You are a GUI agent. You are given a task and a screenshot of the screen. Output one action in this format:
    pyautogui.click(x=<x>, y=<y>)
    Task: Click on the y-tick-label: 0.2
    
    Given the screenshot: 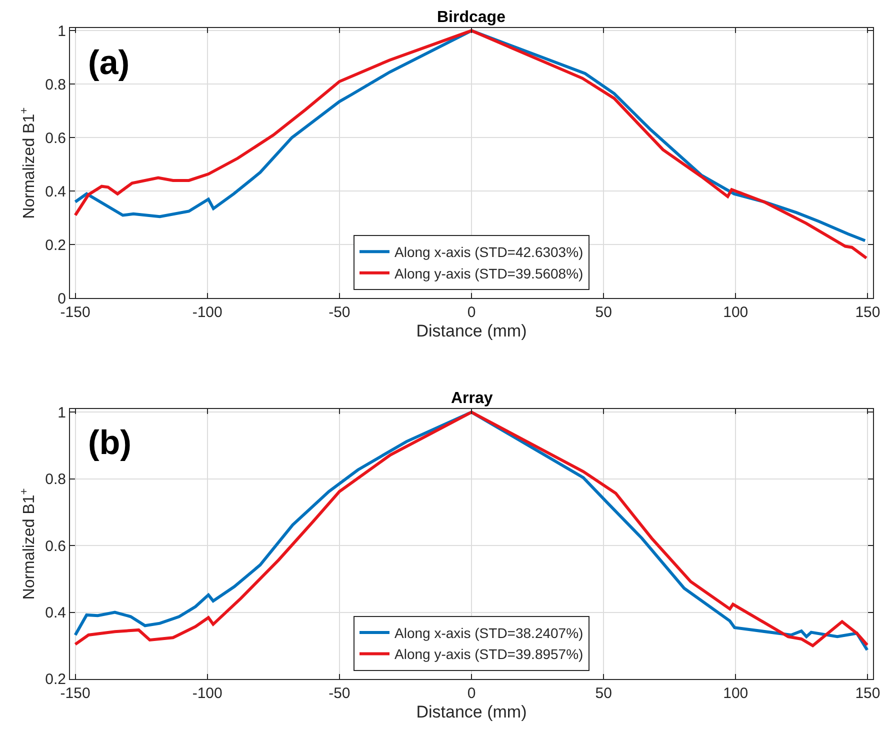 What is the action you would take?
    pyautogui.click(x=55, y=245)
    